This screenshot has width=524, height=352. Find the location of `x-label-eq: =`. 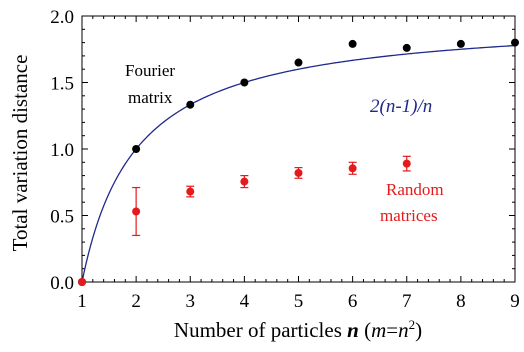

x-label-eq: = is located at coordinates (392, 330).